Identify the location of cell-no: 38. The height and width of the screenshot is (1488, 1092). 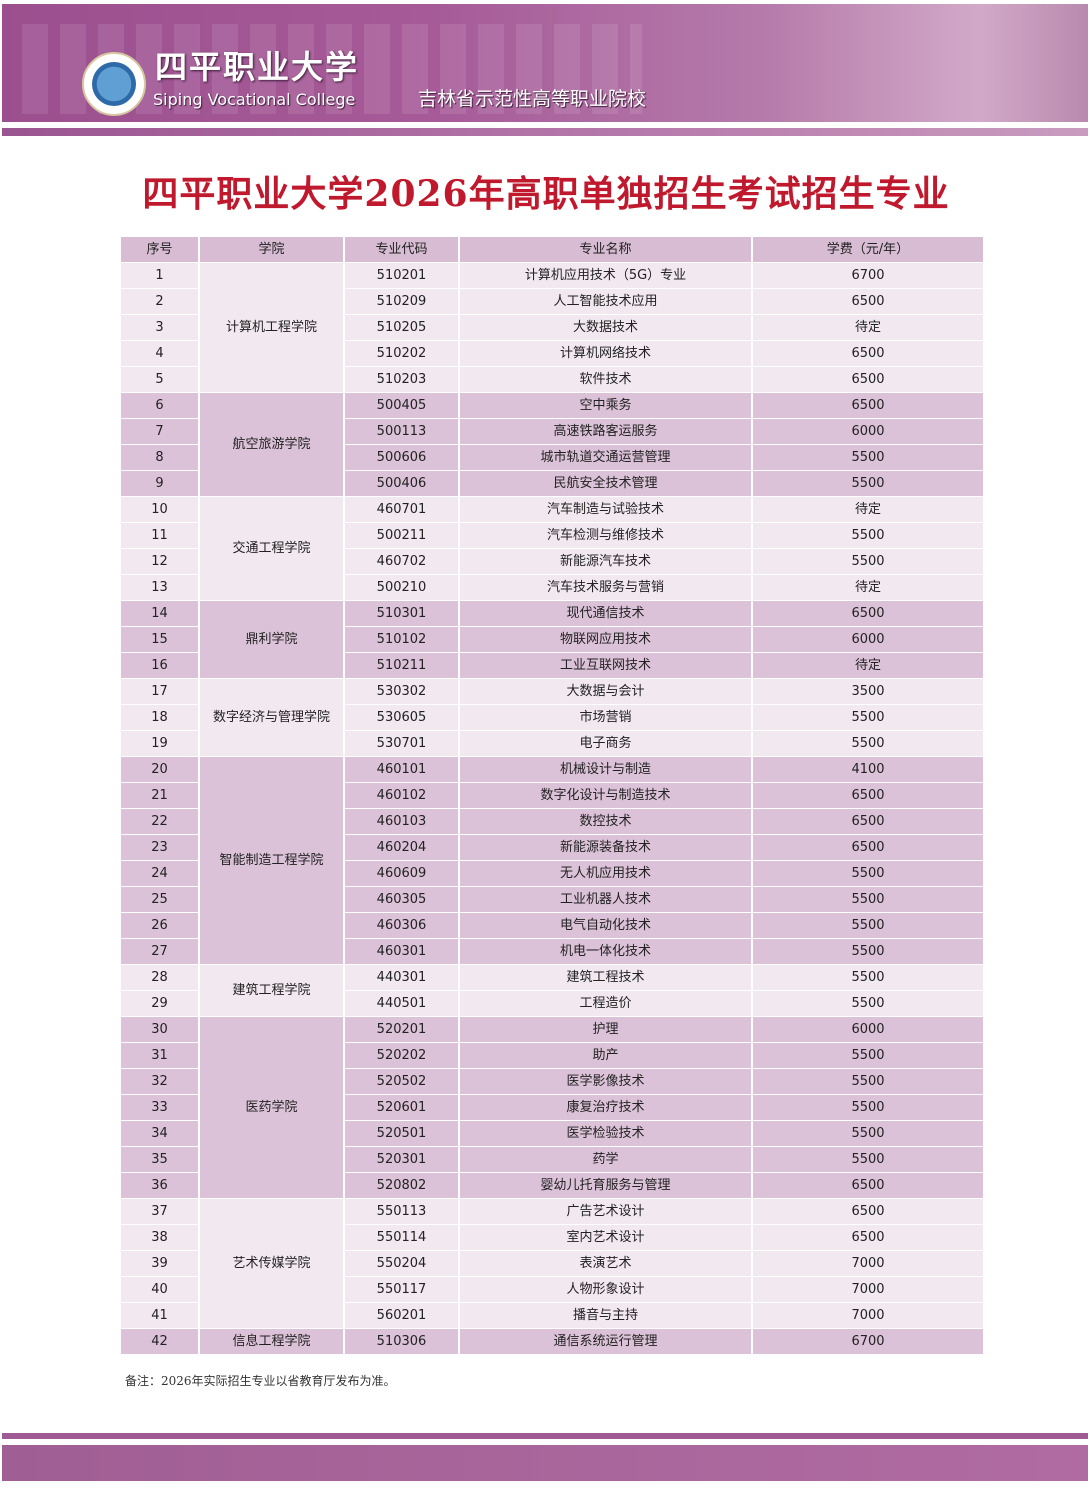
(159, 1237).